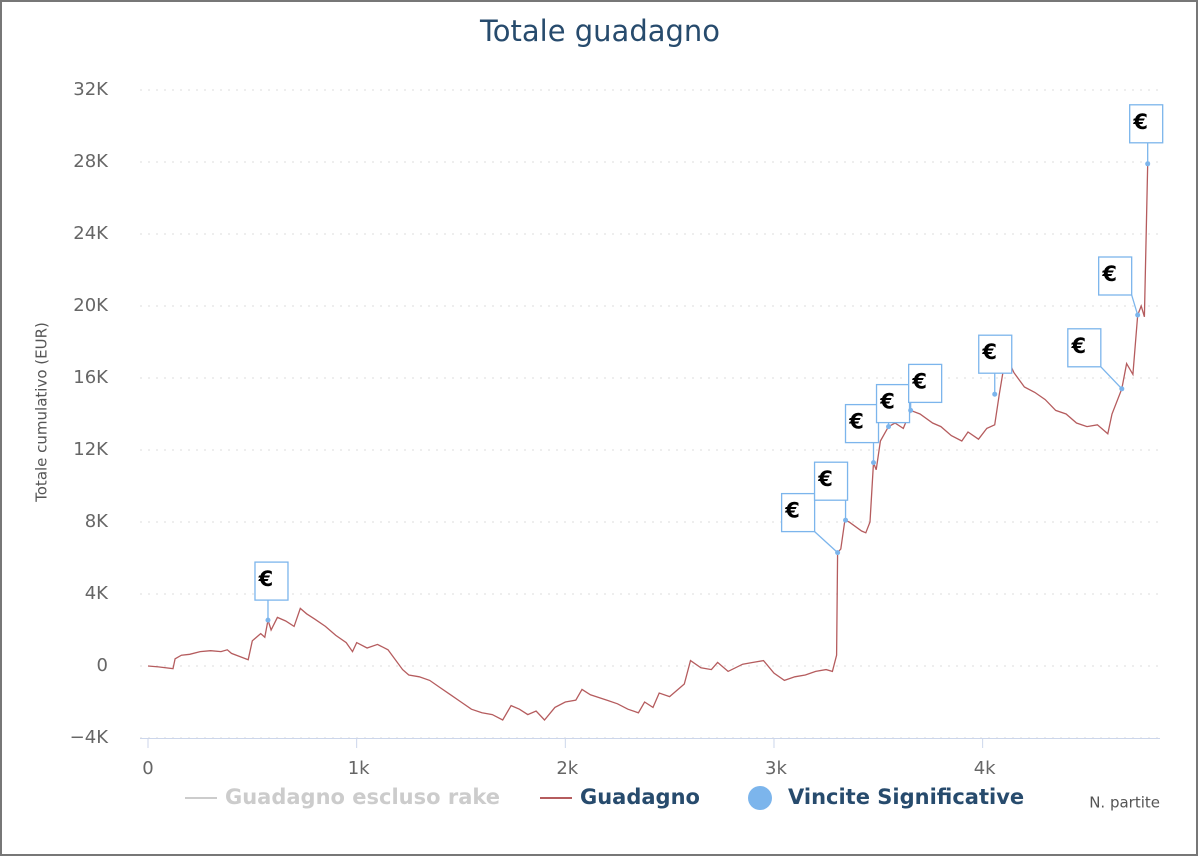  Describe the element at coordinates (91, 161) in the screenshot. I see `y-tick-label: 28K` at that location.